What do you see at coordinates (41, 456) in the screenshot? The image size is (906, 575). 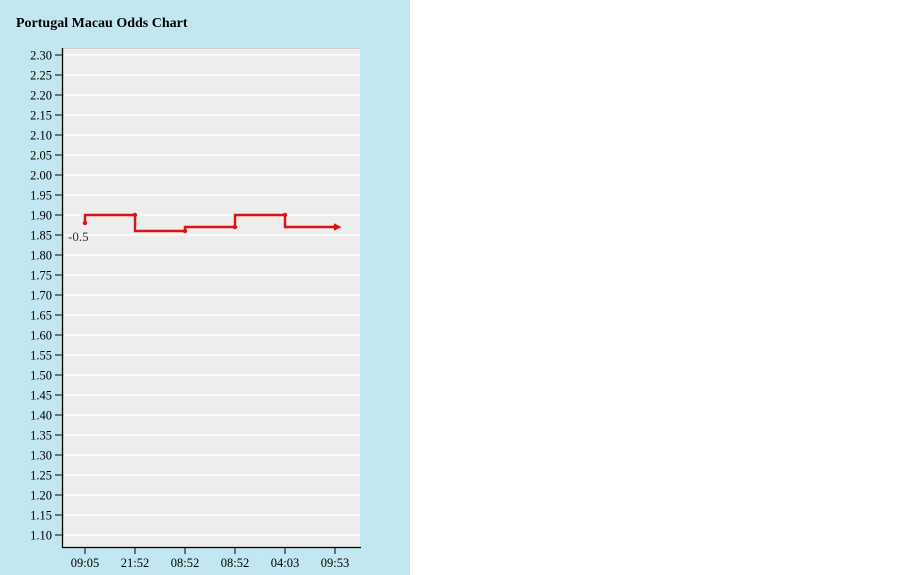 I see `y-tick-label: 1.30` at bounding box center [41, 456].